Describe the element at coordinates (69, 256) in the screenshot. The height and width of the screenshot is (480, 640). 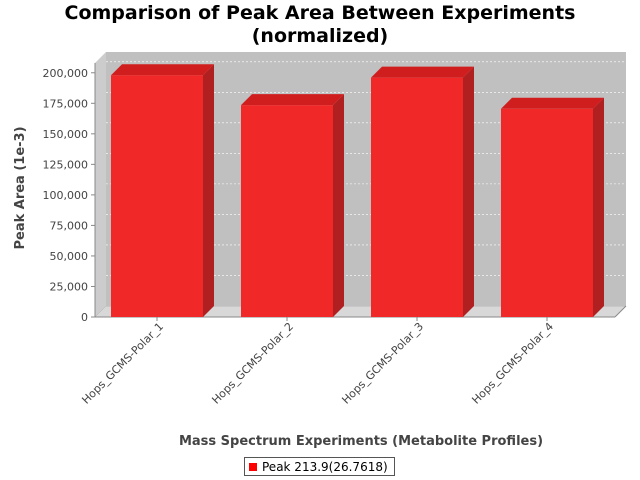
I see `y-tick-label: 50,000` at that location.